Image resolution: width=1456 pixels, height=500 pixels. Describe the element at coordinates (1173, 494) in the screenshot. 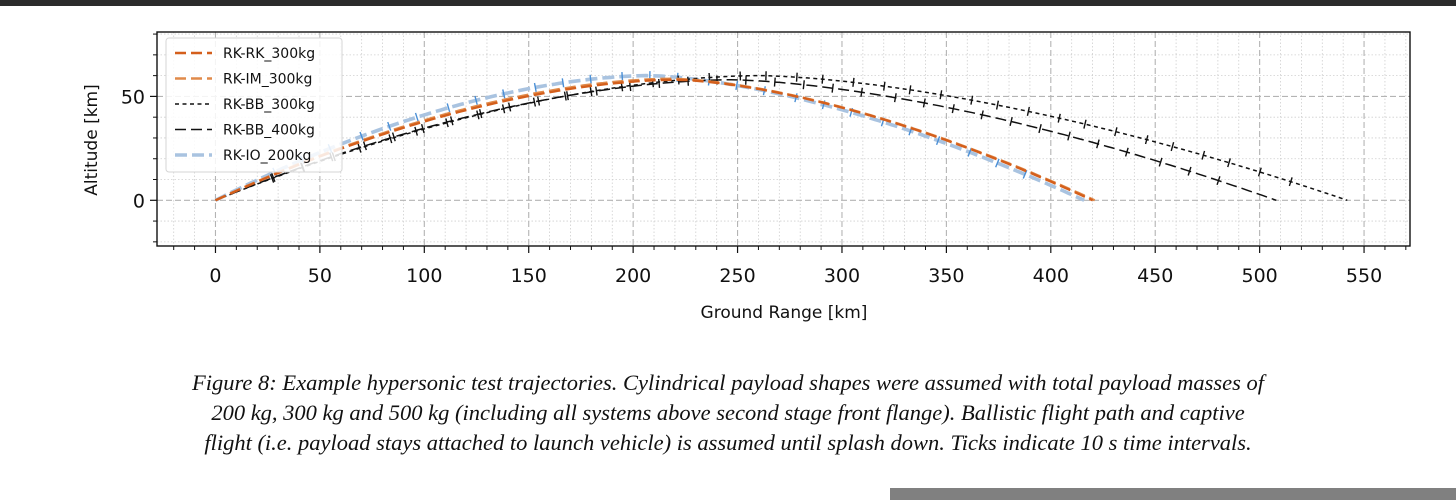

I see `bottom-gray-bar` at that location.